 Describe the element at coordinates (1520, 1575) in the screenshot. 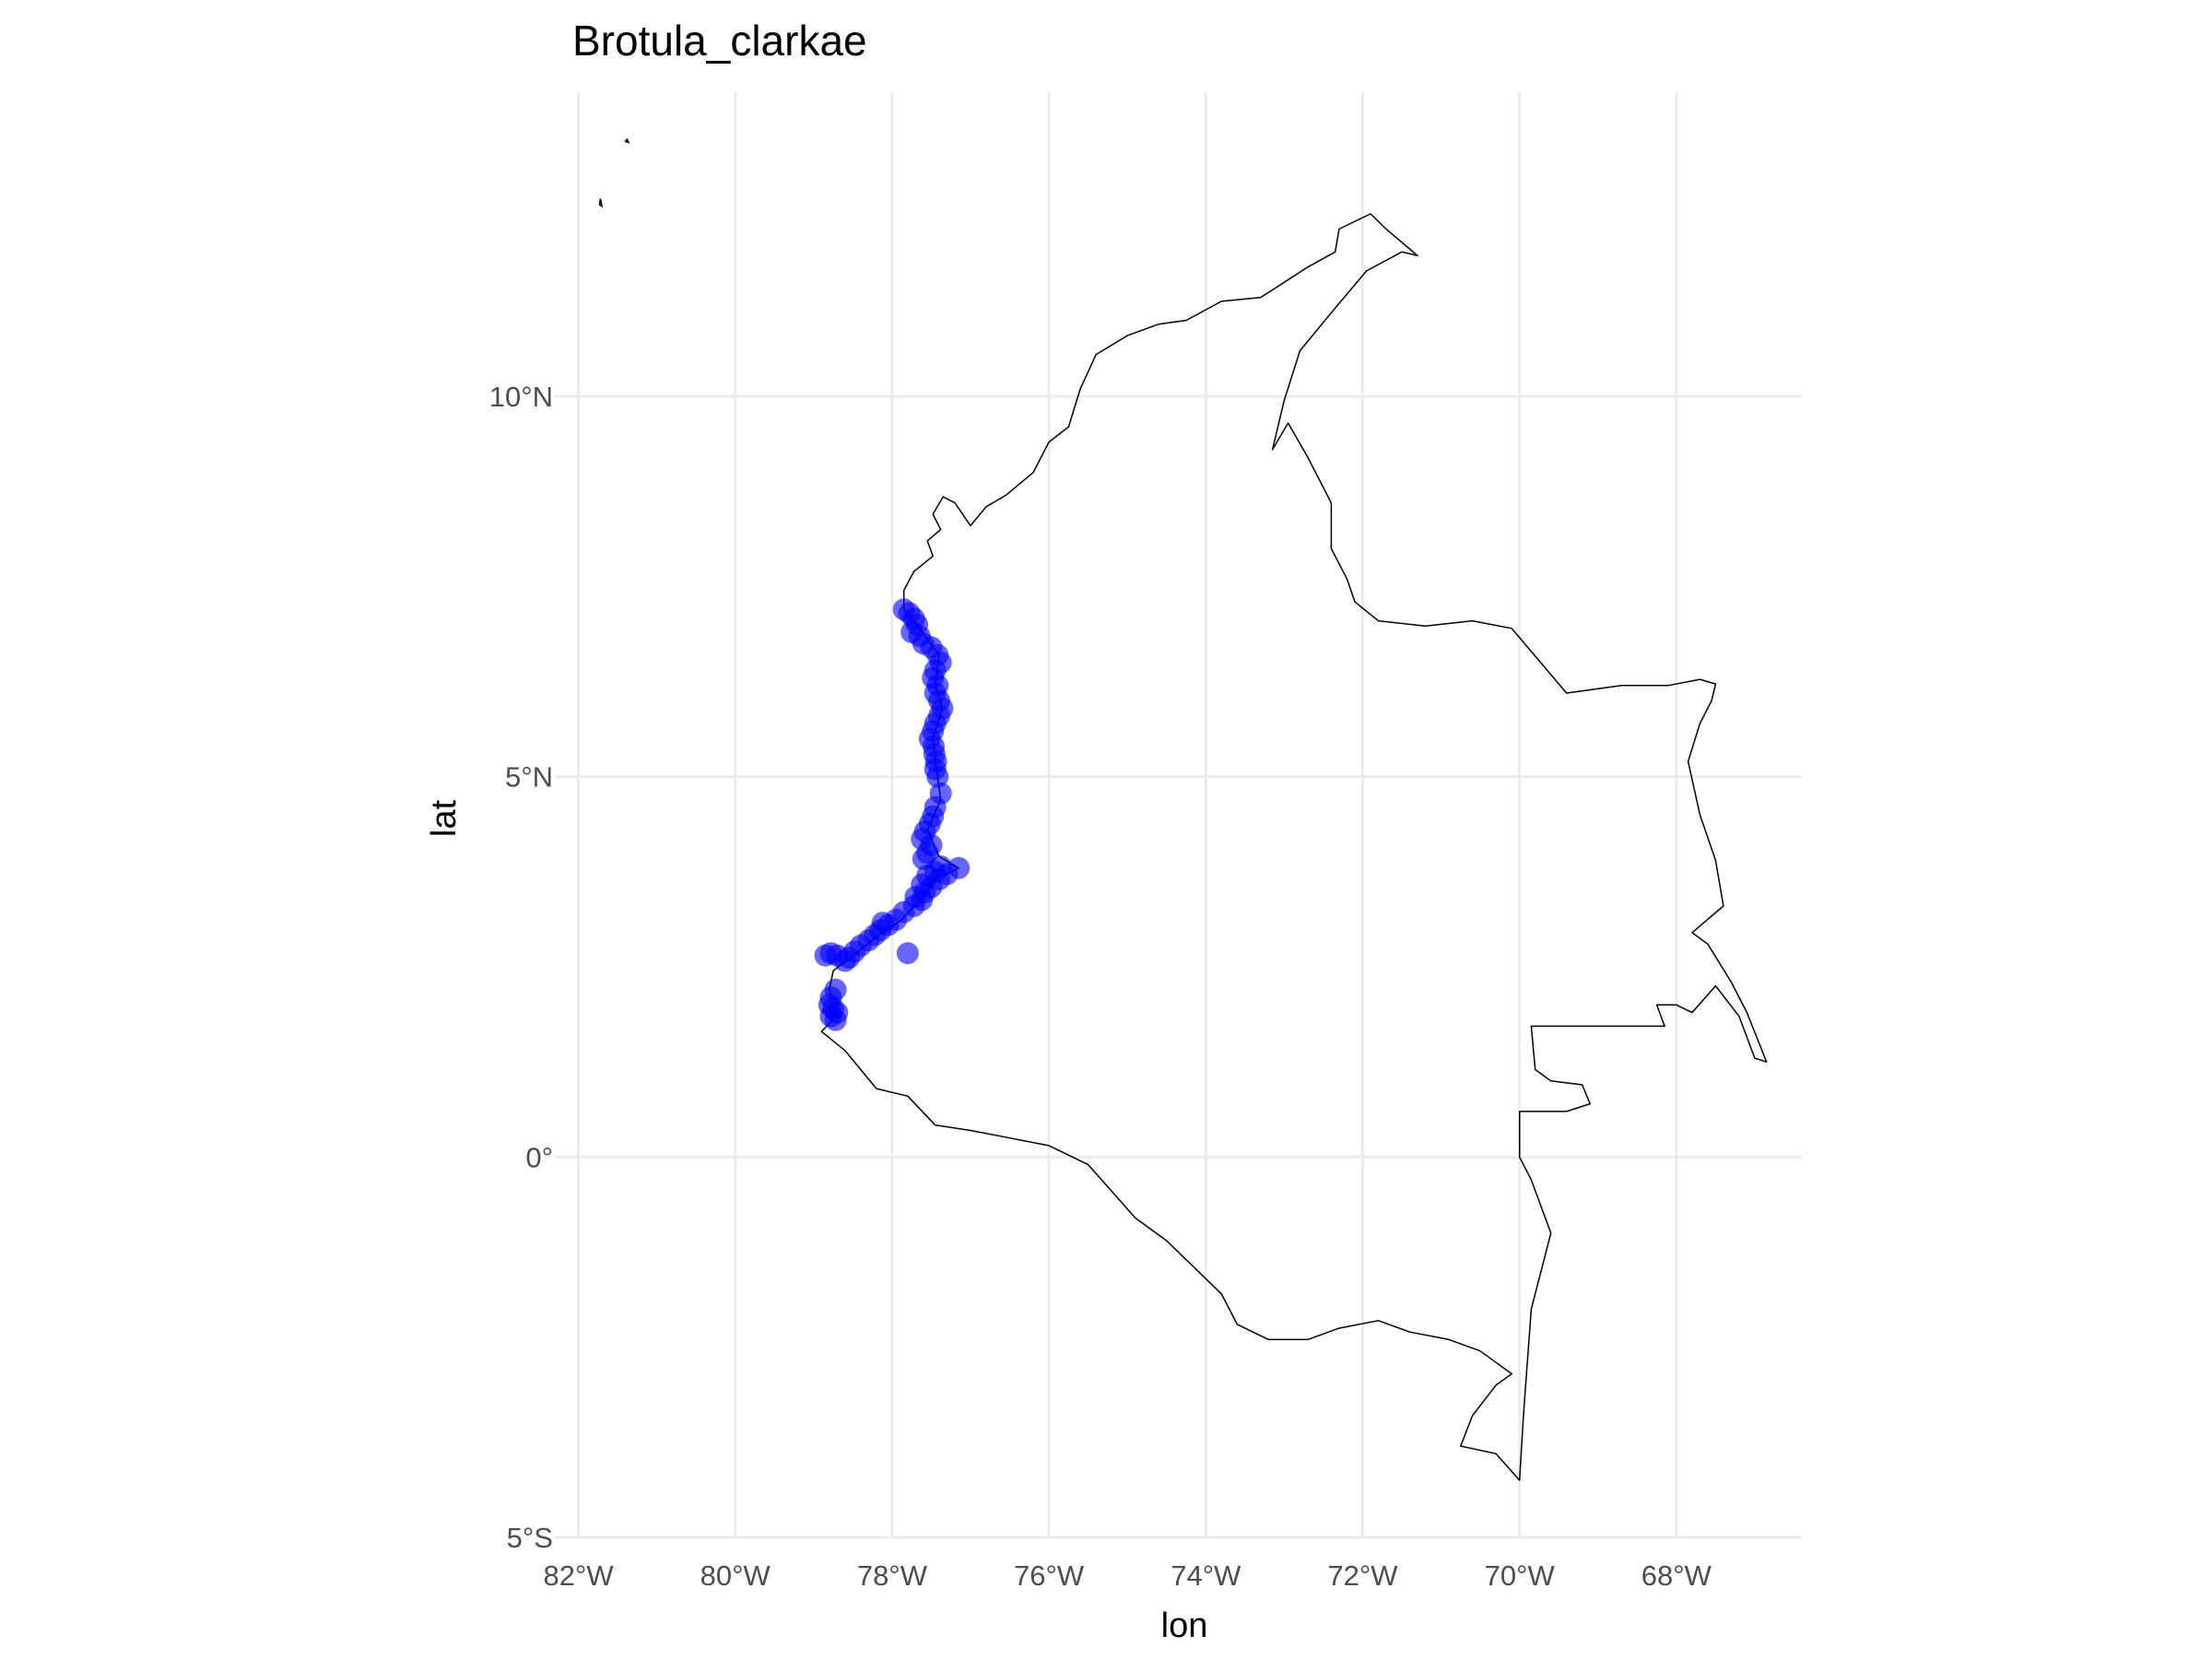

I see `x-tick-label: 70°W` at that location.